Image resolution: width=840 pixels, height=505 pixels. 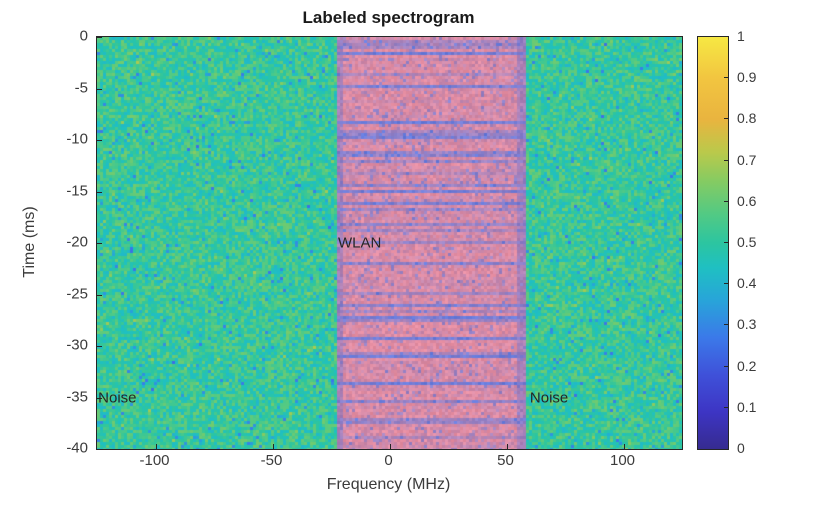 I want to click on colorbar-gradient, so click(x=713, y=243).